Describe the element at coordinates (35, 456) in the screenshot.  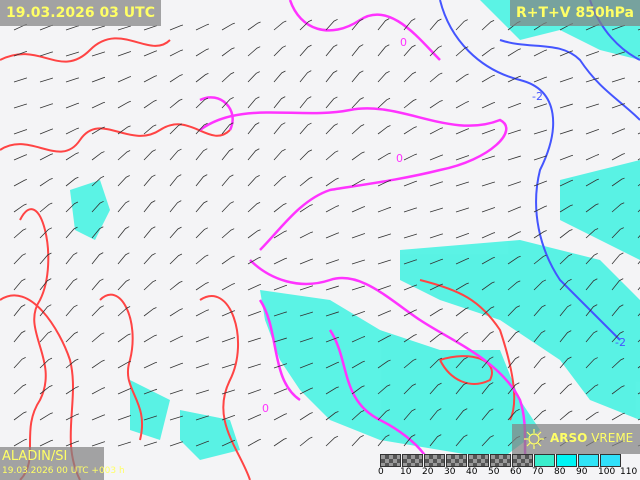
I see `model-name: ALADIN/SI` at that location.